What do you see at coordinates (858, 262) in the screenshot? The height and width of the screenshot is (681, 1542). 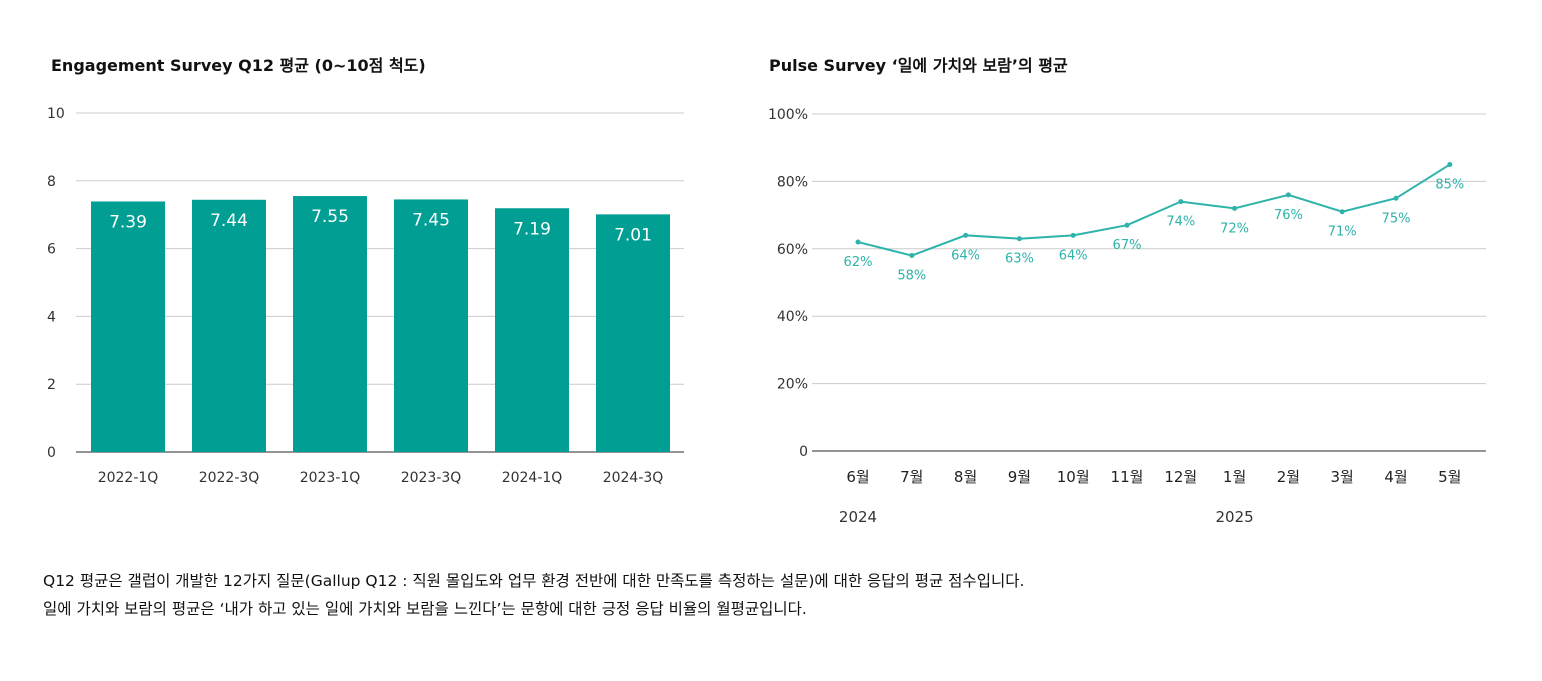 I see `point-value-label: 62%` at bounding box center [858, 262].